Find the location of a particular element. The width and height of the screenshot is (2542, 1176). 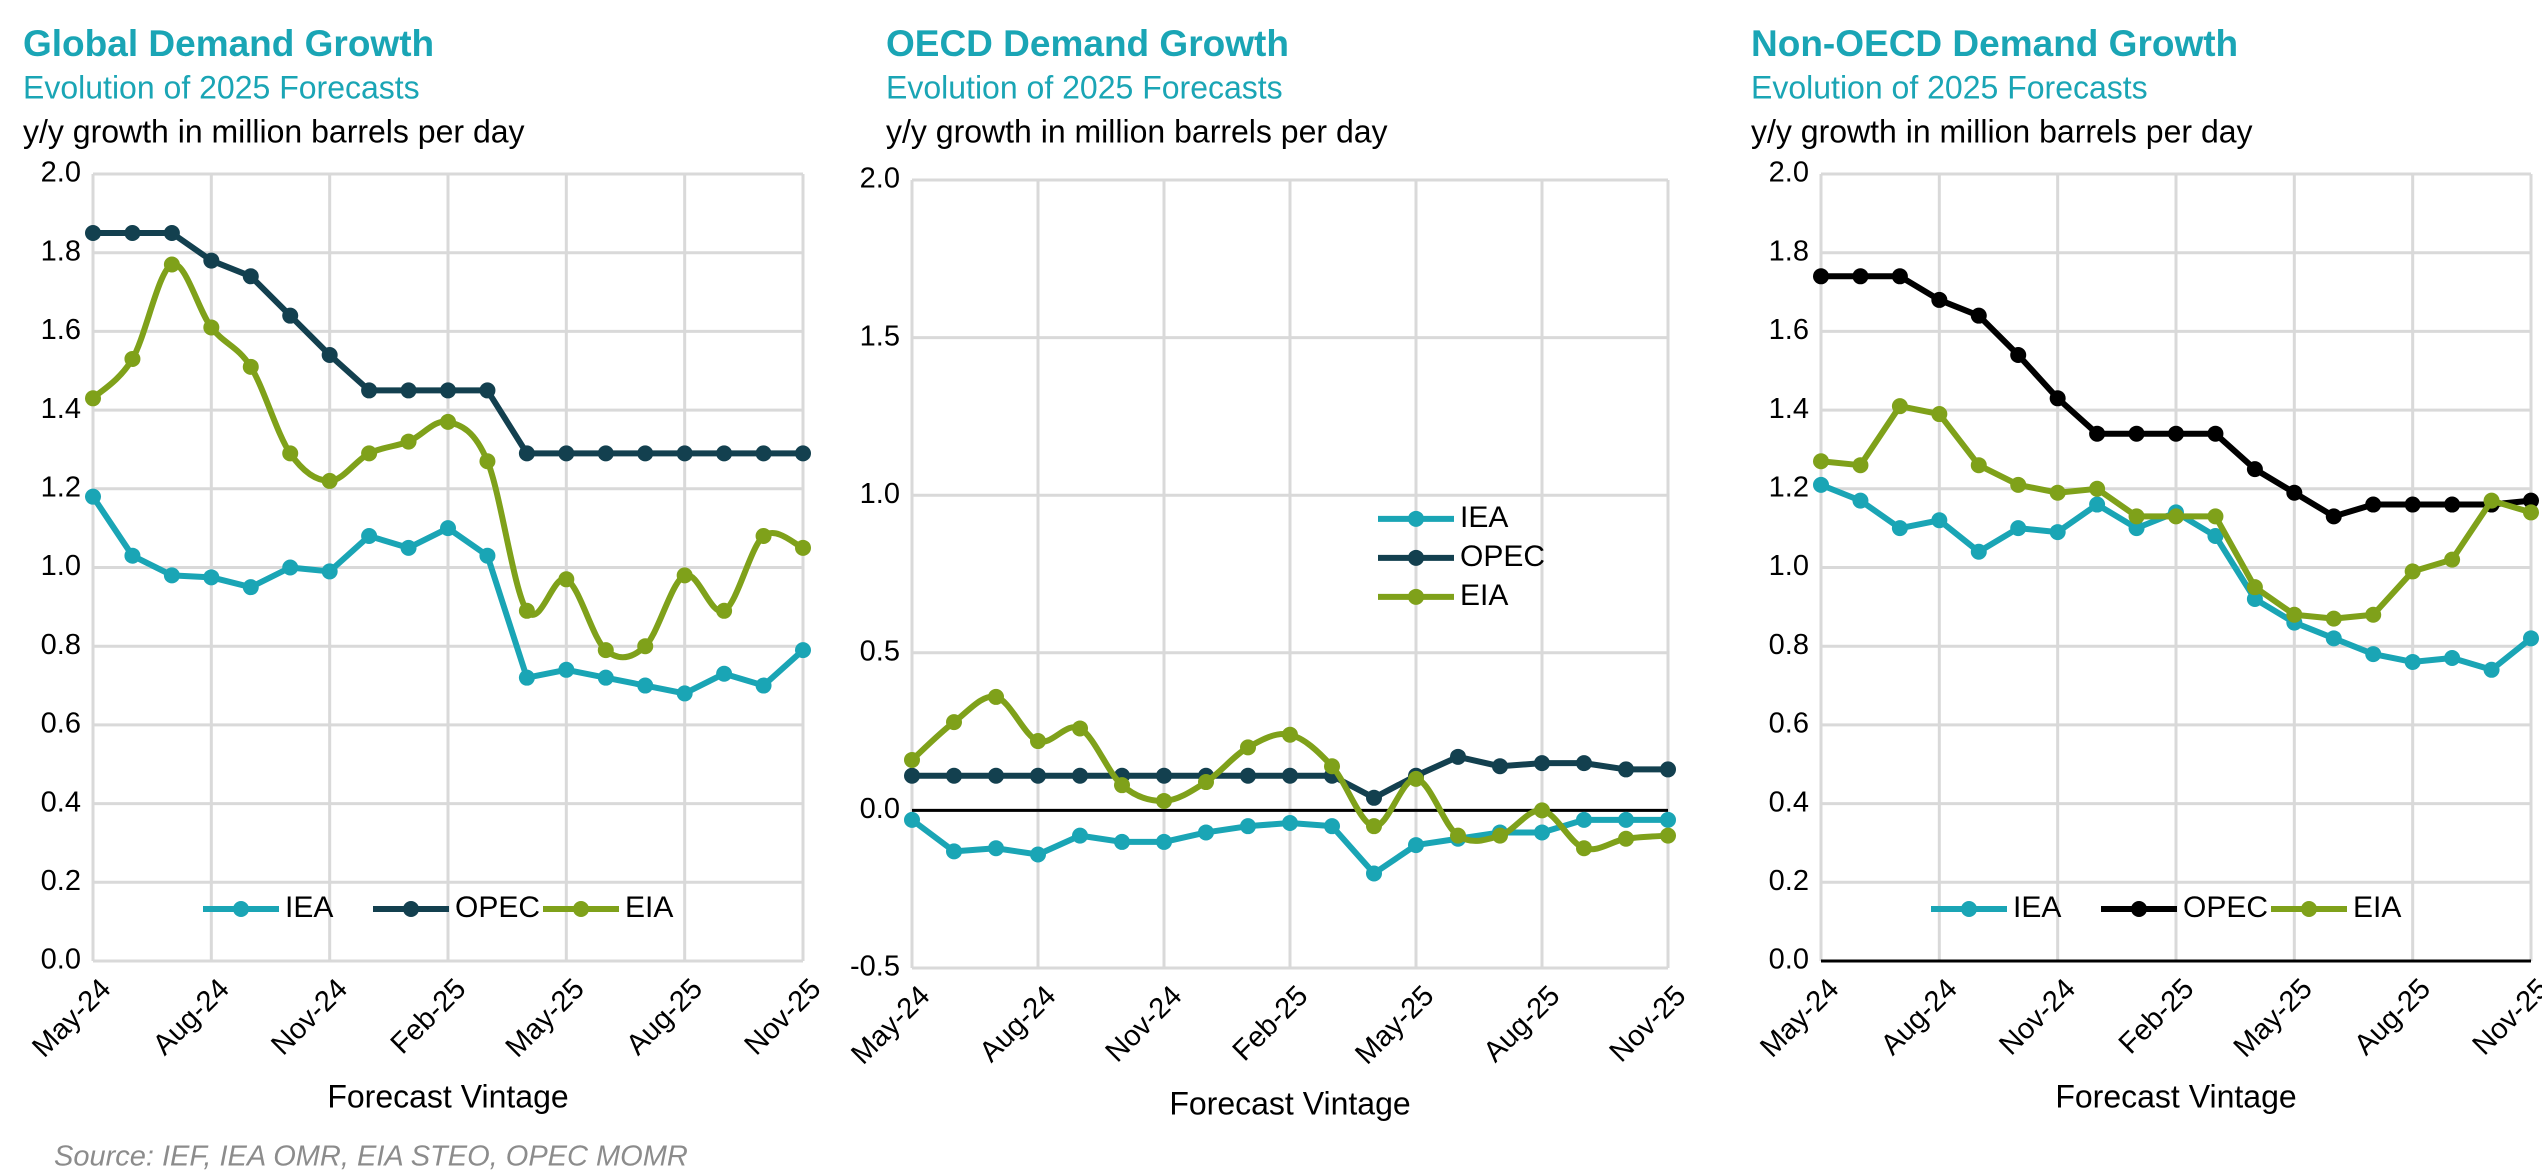

x-tick-label: Aug-24 is located at coordinates (1018, 1024).